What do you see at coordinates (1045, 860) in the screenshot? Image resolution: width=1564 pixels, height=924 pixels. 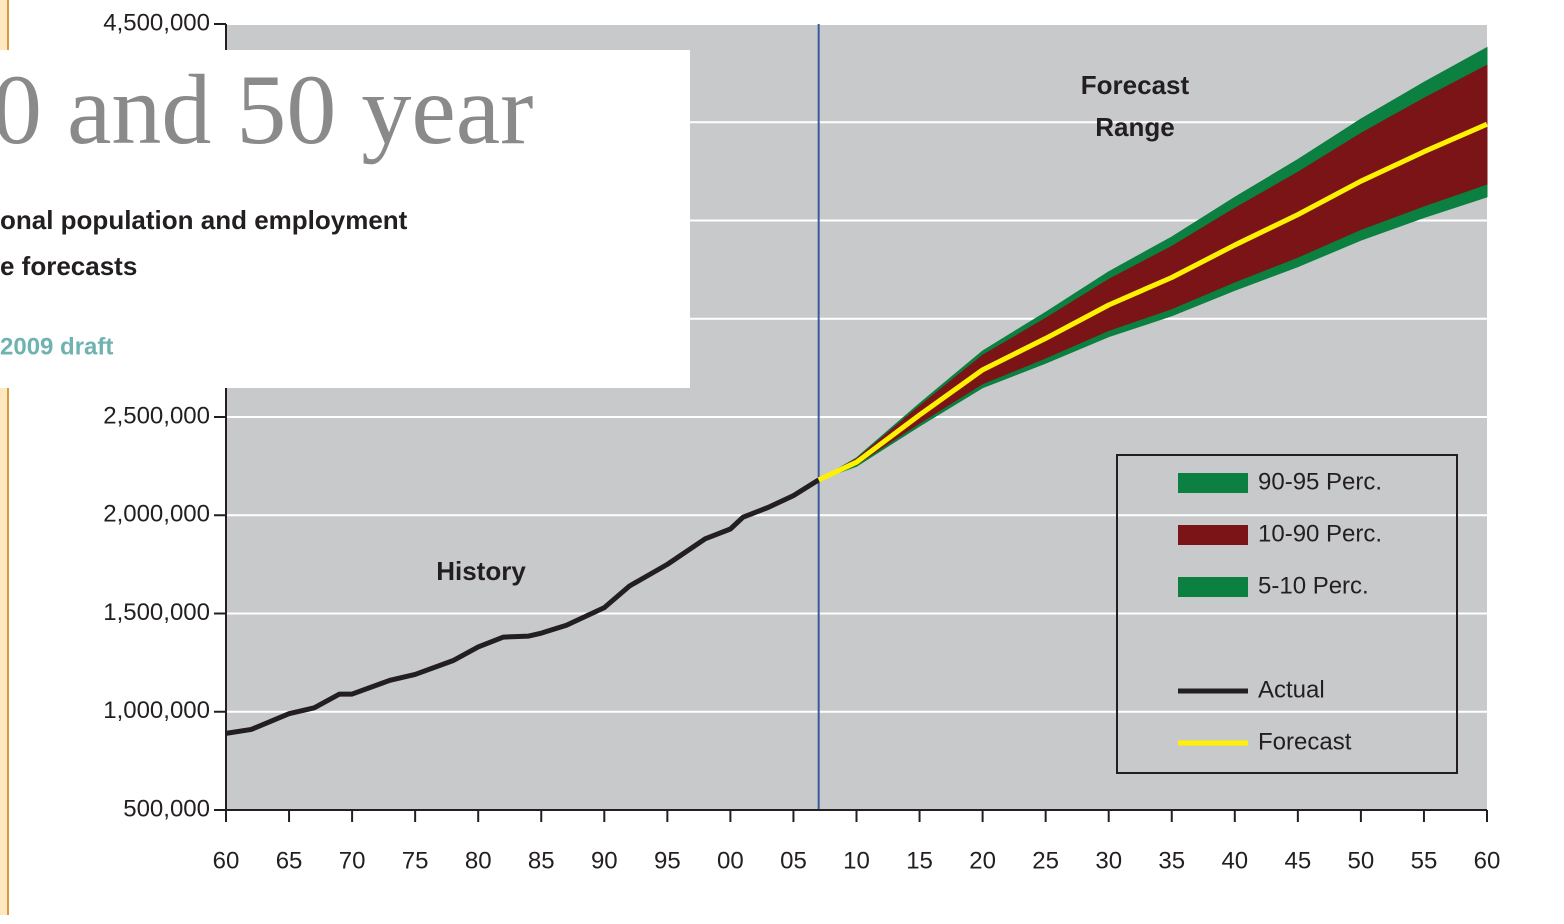 I see `x-tick-label: 25` at bounding box center [1045, 860].